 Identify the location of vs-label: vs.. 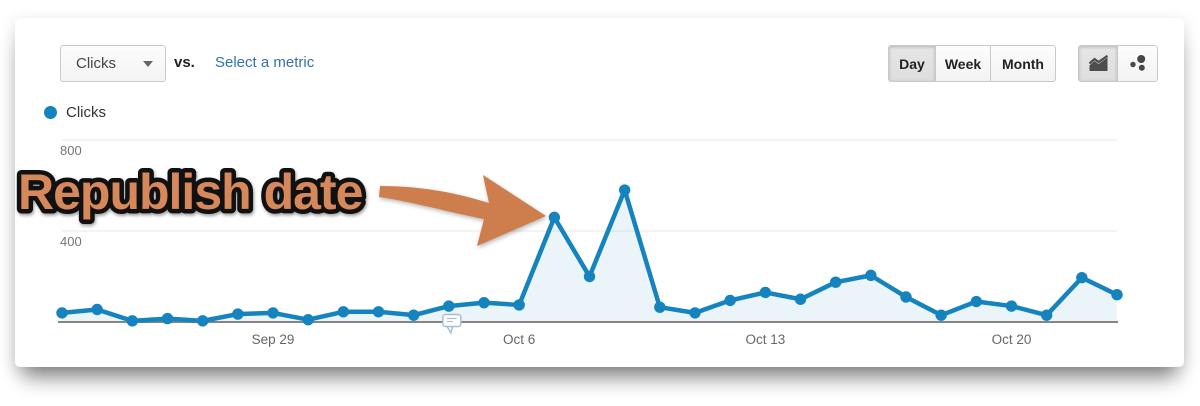
(184, 62).